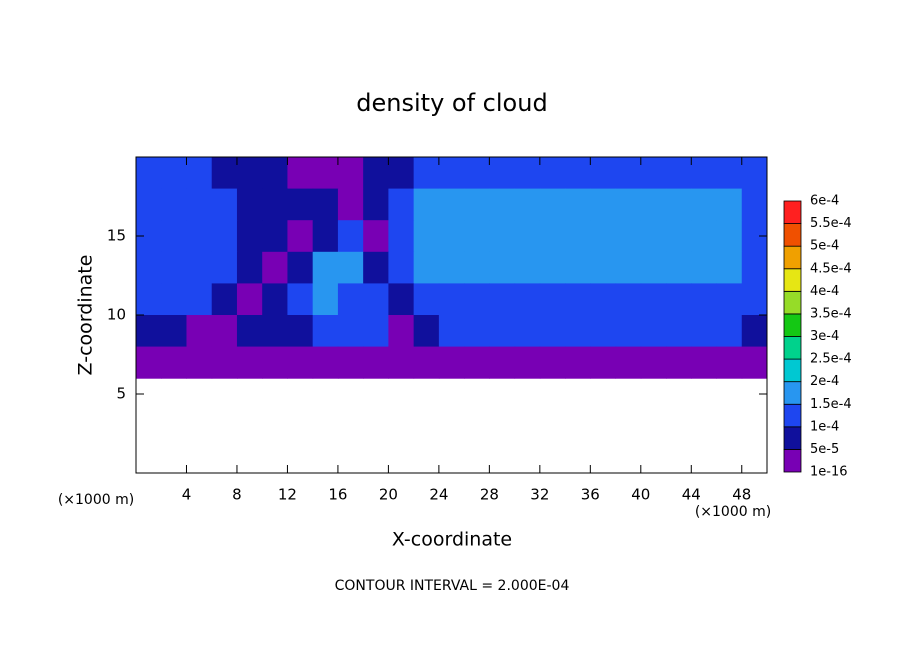 This screenshot has width=904, height=658. What do you see at coordinates (824, 201) in the screenshot?
I see `colorbar-label: 6e-4` at bounding box center [824, 201].